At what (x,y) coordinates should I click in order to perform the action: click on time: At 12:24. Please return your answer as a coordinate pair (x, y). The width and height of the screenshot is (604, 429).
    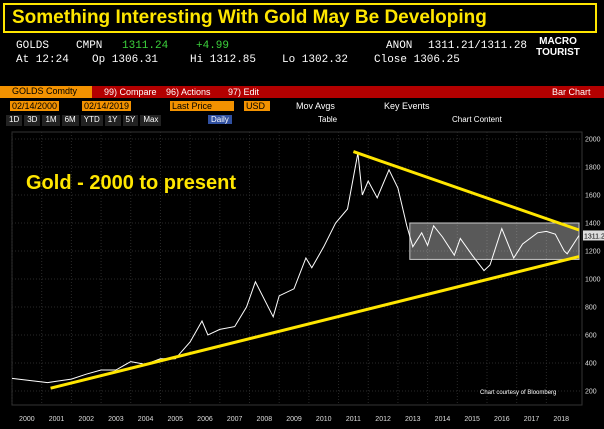
    Looking at the image, I should click on (42, 60).